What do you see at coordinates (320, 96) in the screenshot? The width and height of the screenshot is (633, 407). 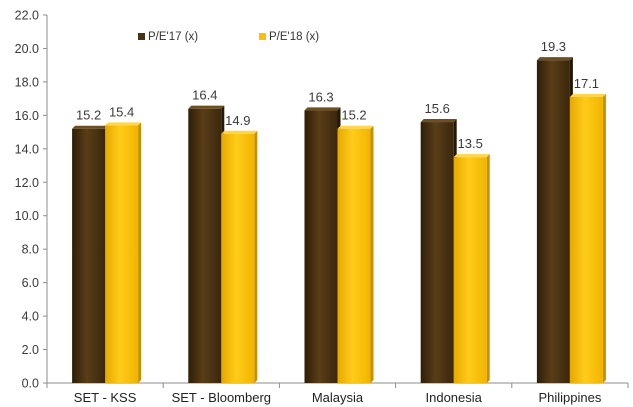 I see `data-label: 16.3` at bounding box center [320, 96].